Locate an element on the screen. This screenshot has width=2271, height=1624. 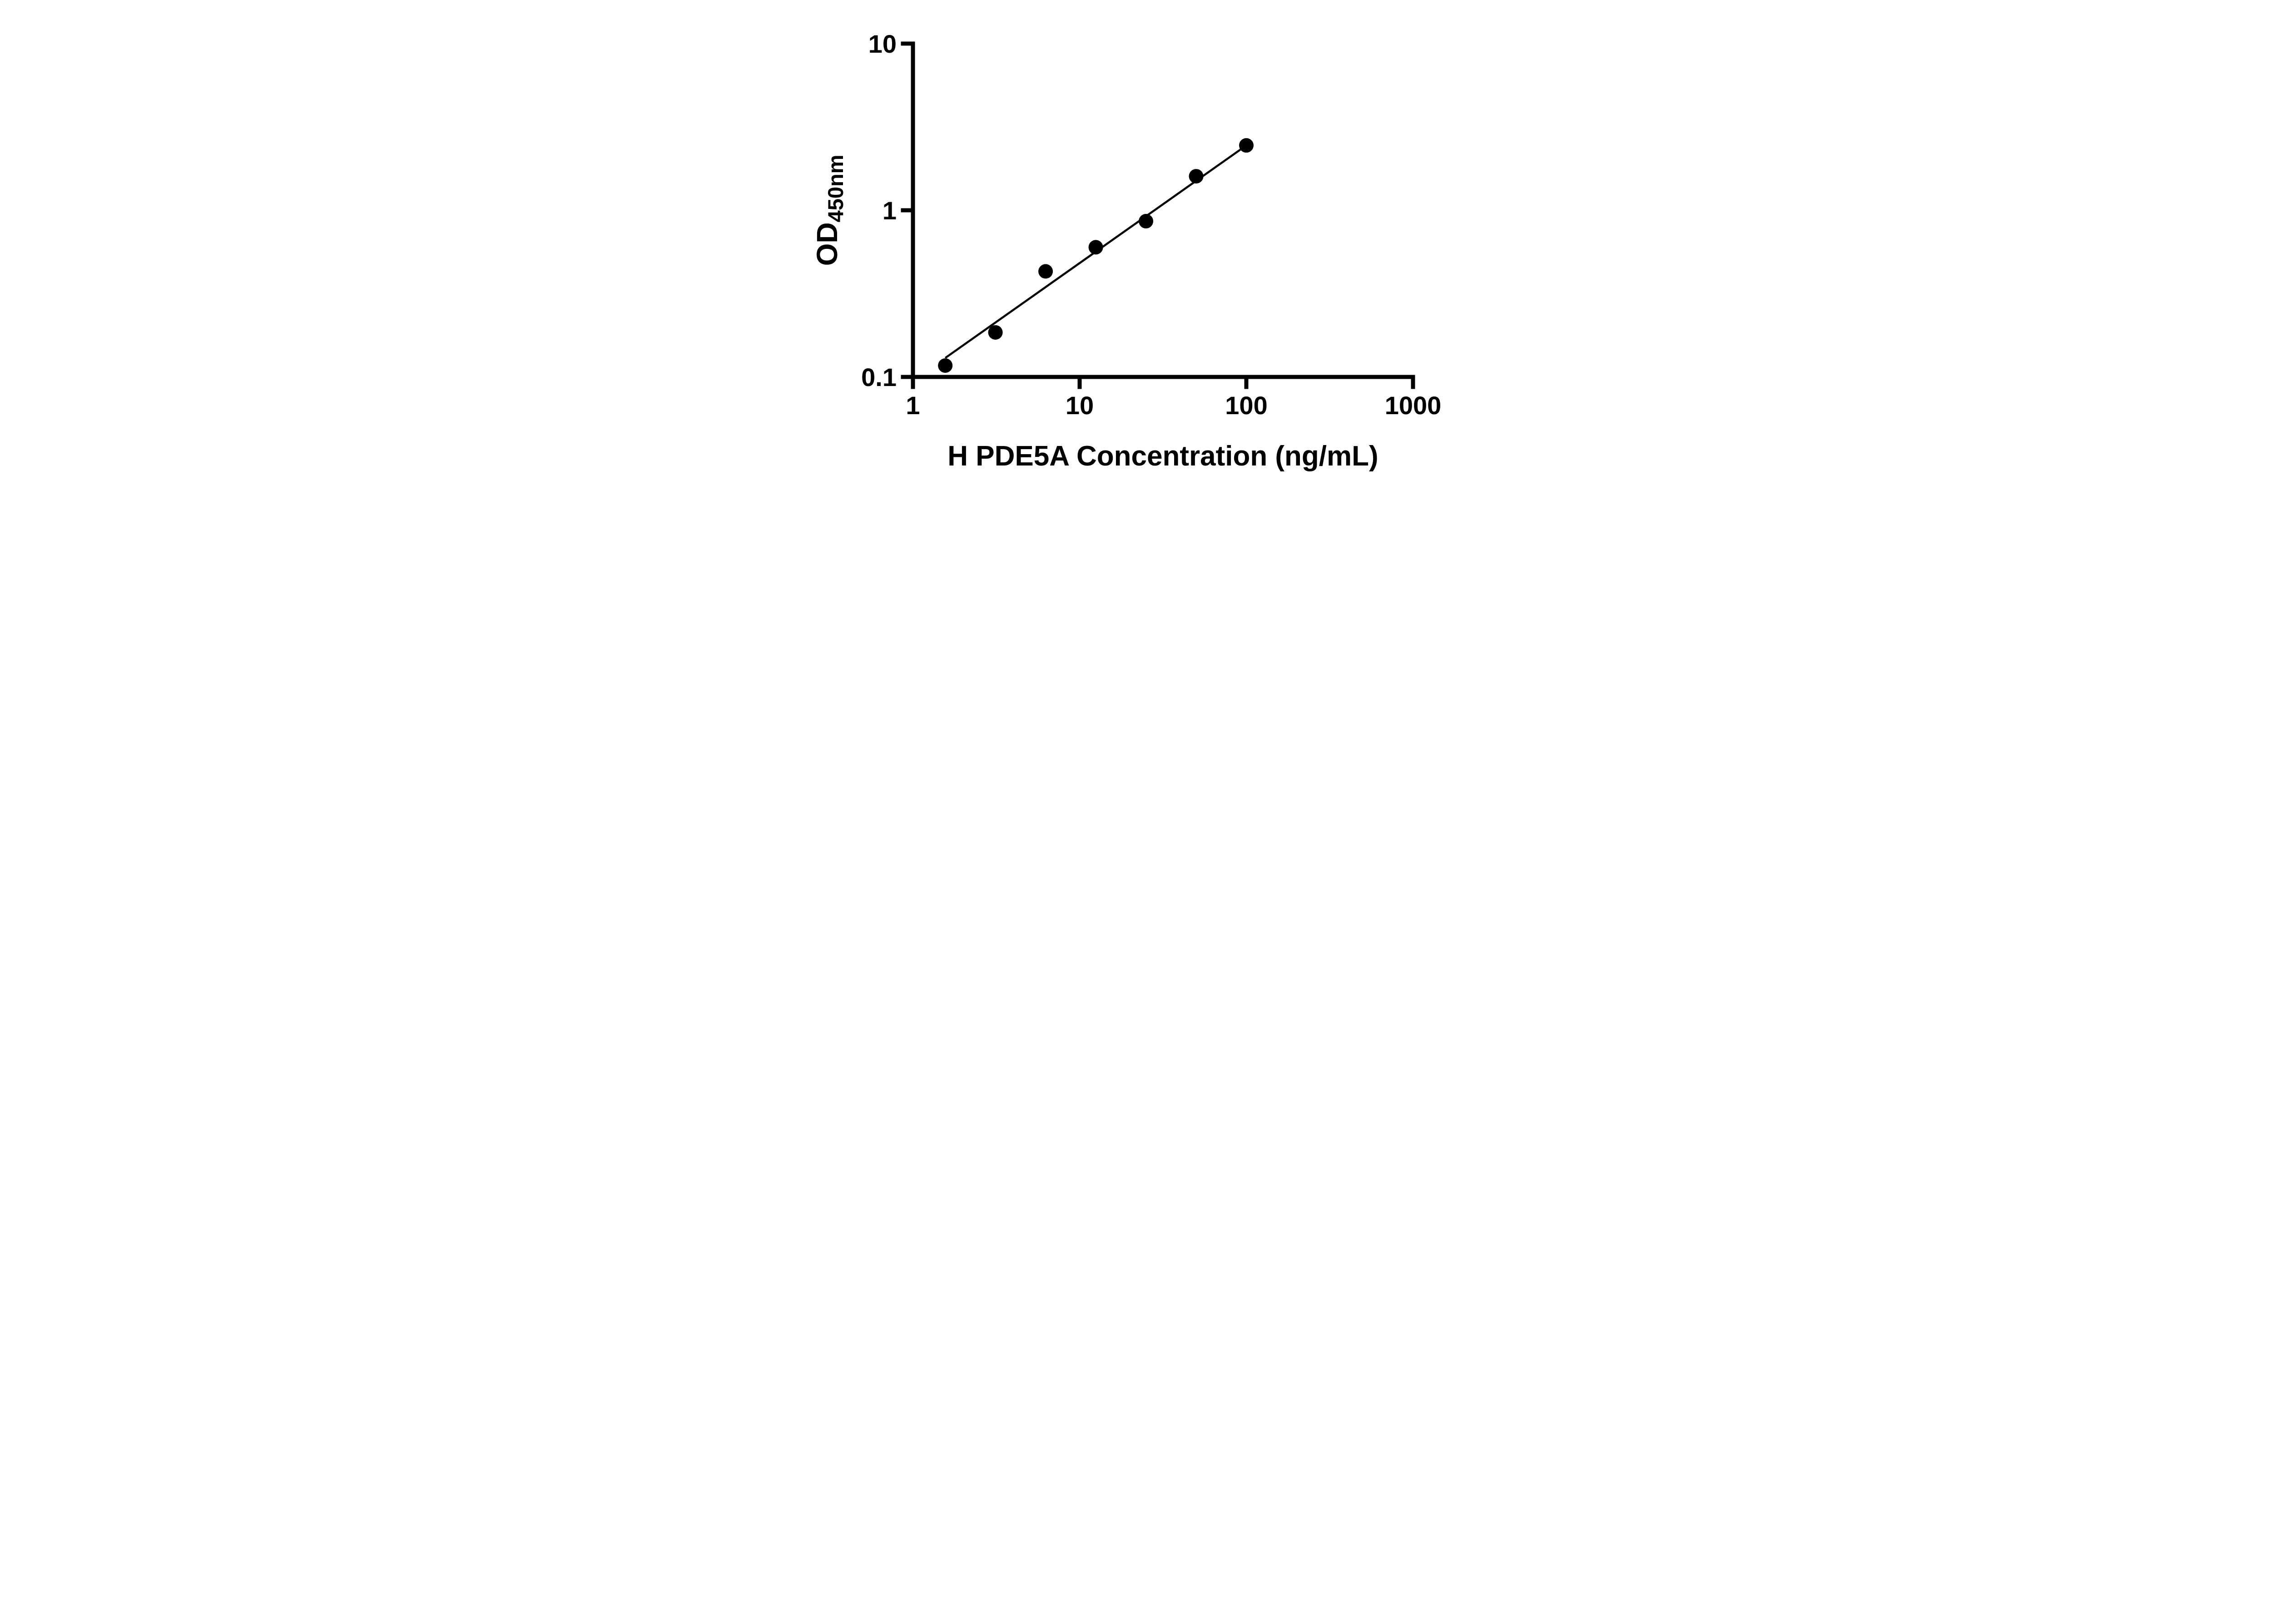
y-axis-title: OD450nm is located at coordinates (829, 210).